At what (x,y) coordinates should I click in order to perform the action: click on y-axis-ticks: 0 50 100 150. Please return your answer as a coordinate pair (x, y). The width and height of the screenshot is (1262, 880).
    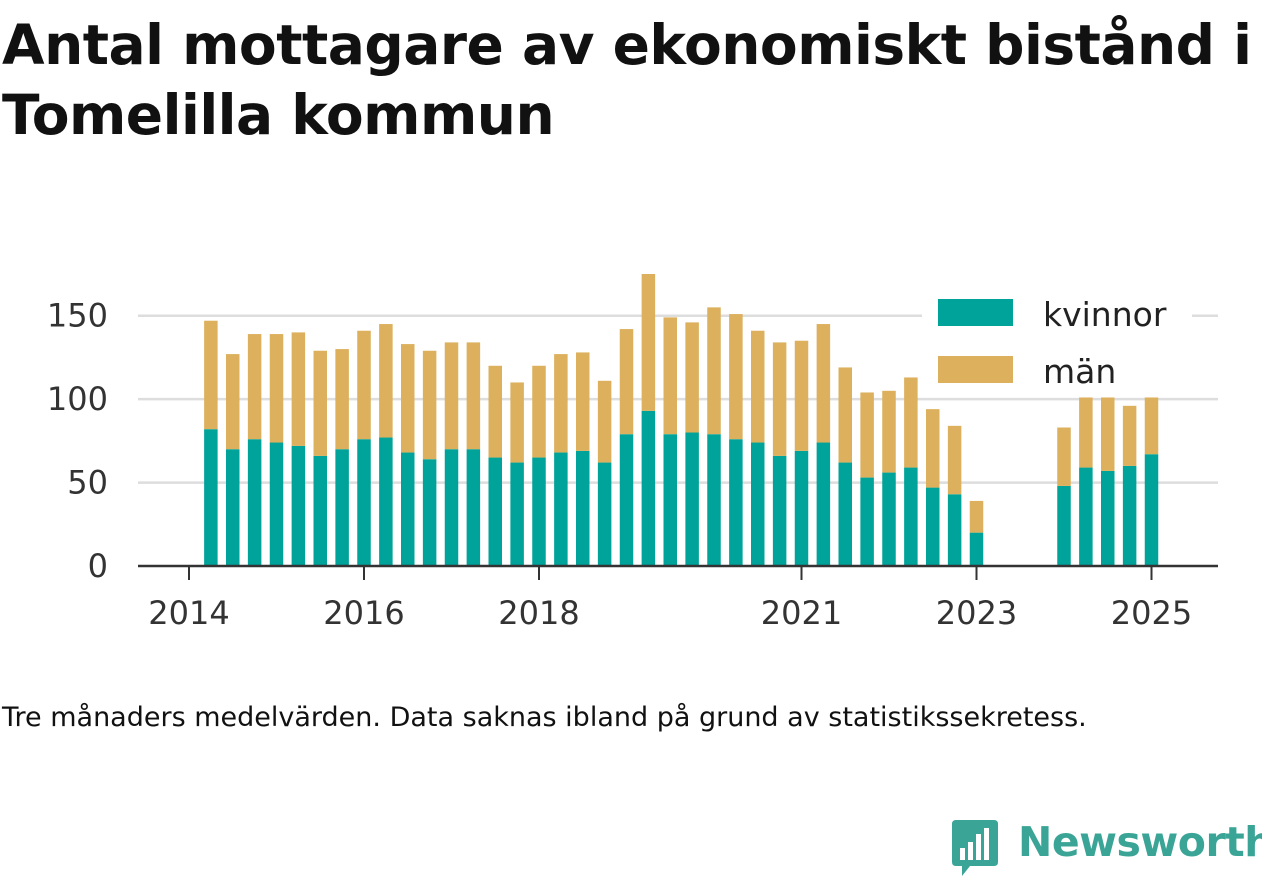
    Looking at the image, I should click on (77, 441).